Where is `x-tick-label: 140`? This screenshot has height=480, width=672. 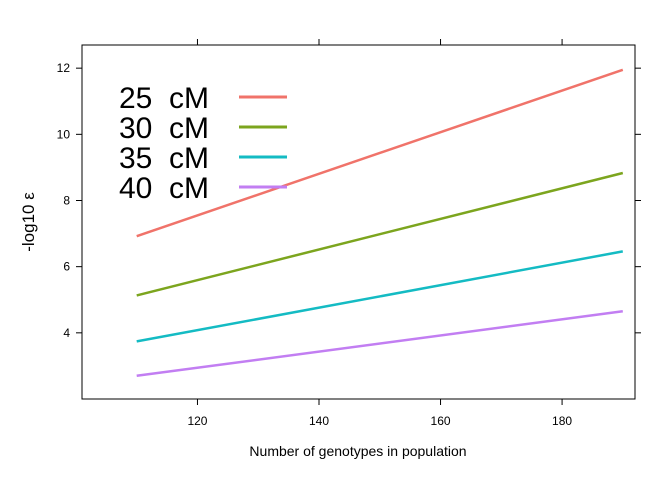 x-tick-label: 140 is located at coordinates (319, 421).